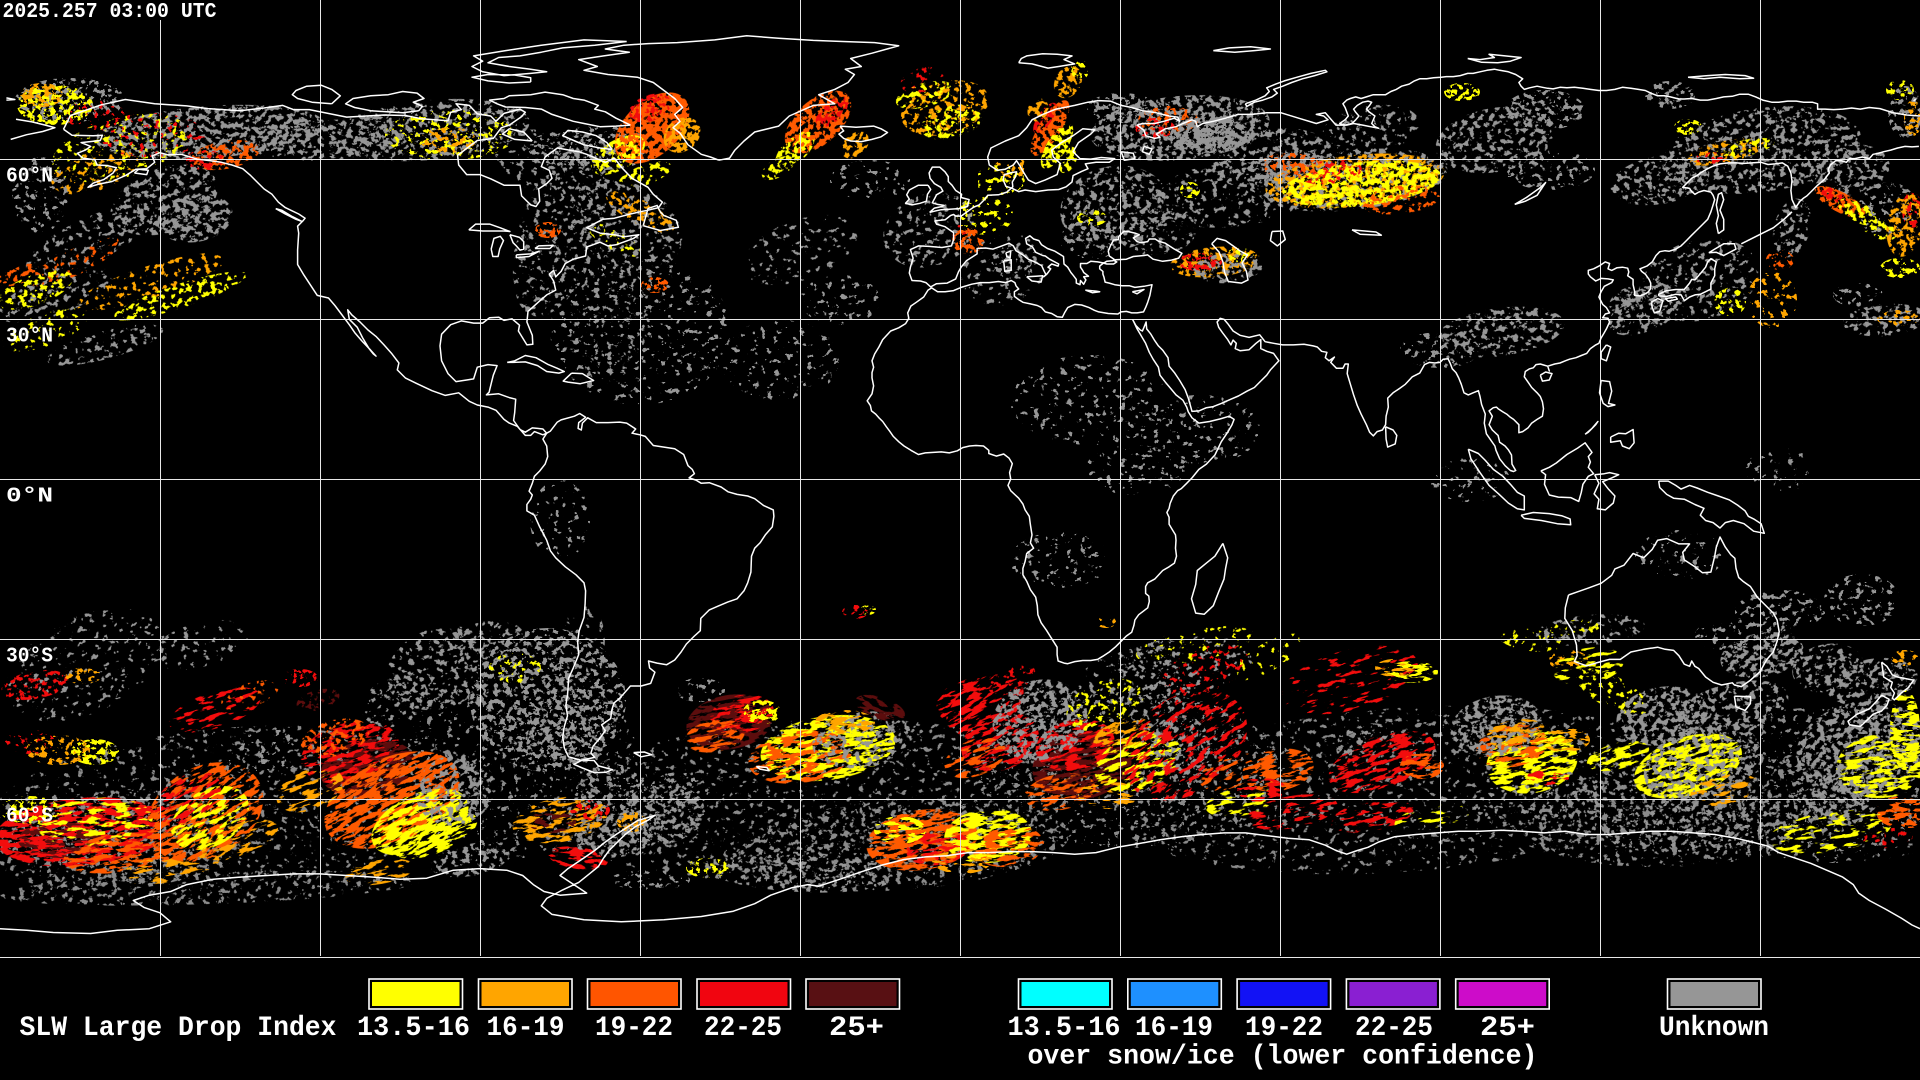  Describe the element at coordinates (178, 1028) in the screenshot. I see `svg-text: SLW Large Drop Index` at that location.